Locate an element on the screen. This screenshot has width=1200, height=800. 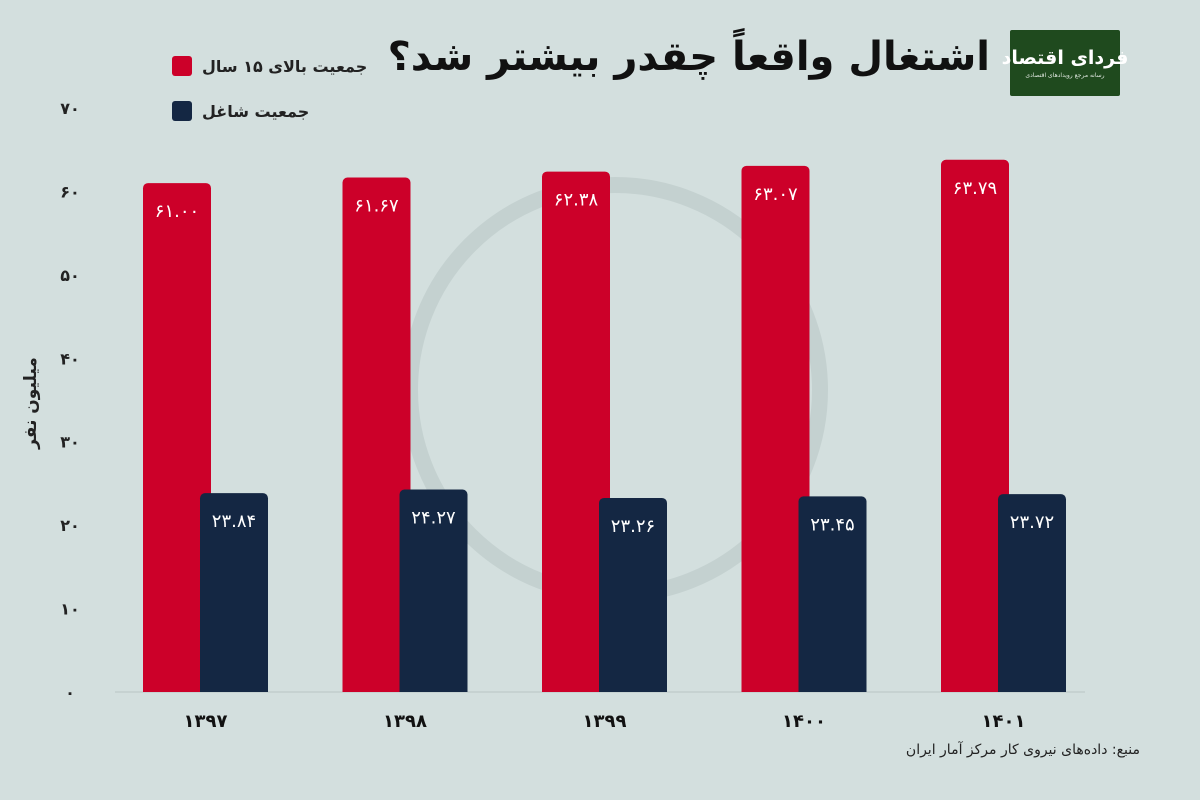
legend-swatch-navy is located at coordinates (182, 111).